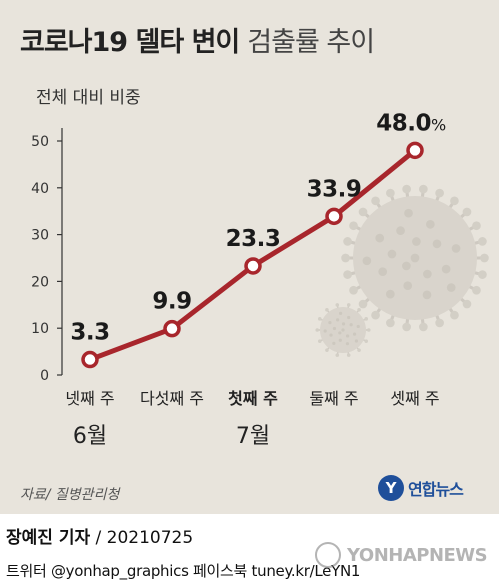 This screenshot has height=588, width=499. I want to click on logo-text: 연합뉴스, so click(436, 489).